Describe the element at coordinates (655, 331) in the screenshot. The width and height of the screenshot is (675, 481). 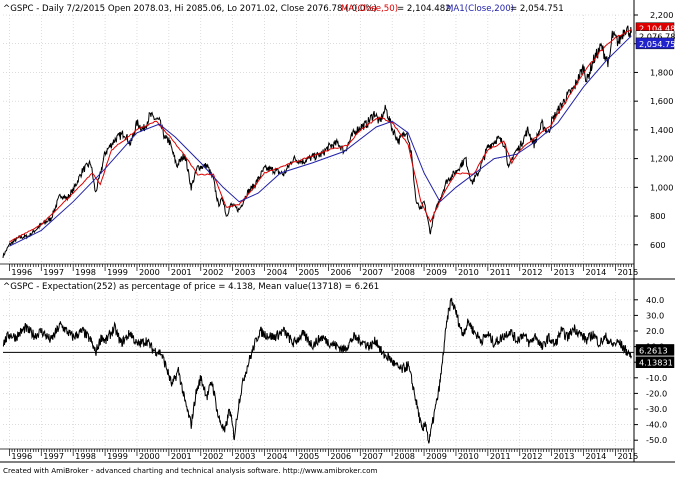
I see `expectation-y-tick-label: 20.0` at that location.